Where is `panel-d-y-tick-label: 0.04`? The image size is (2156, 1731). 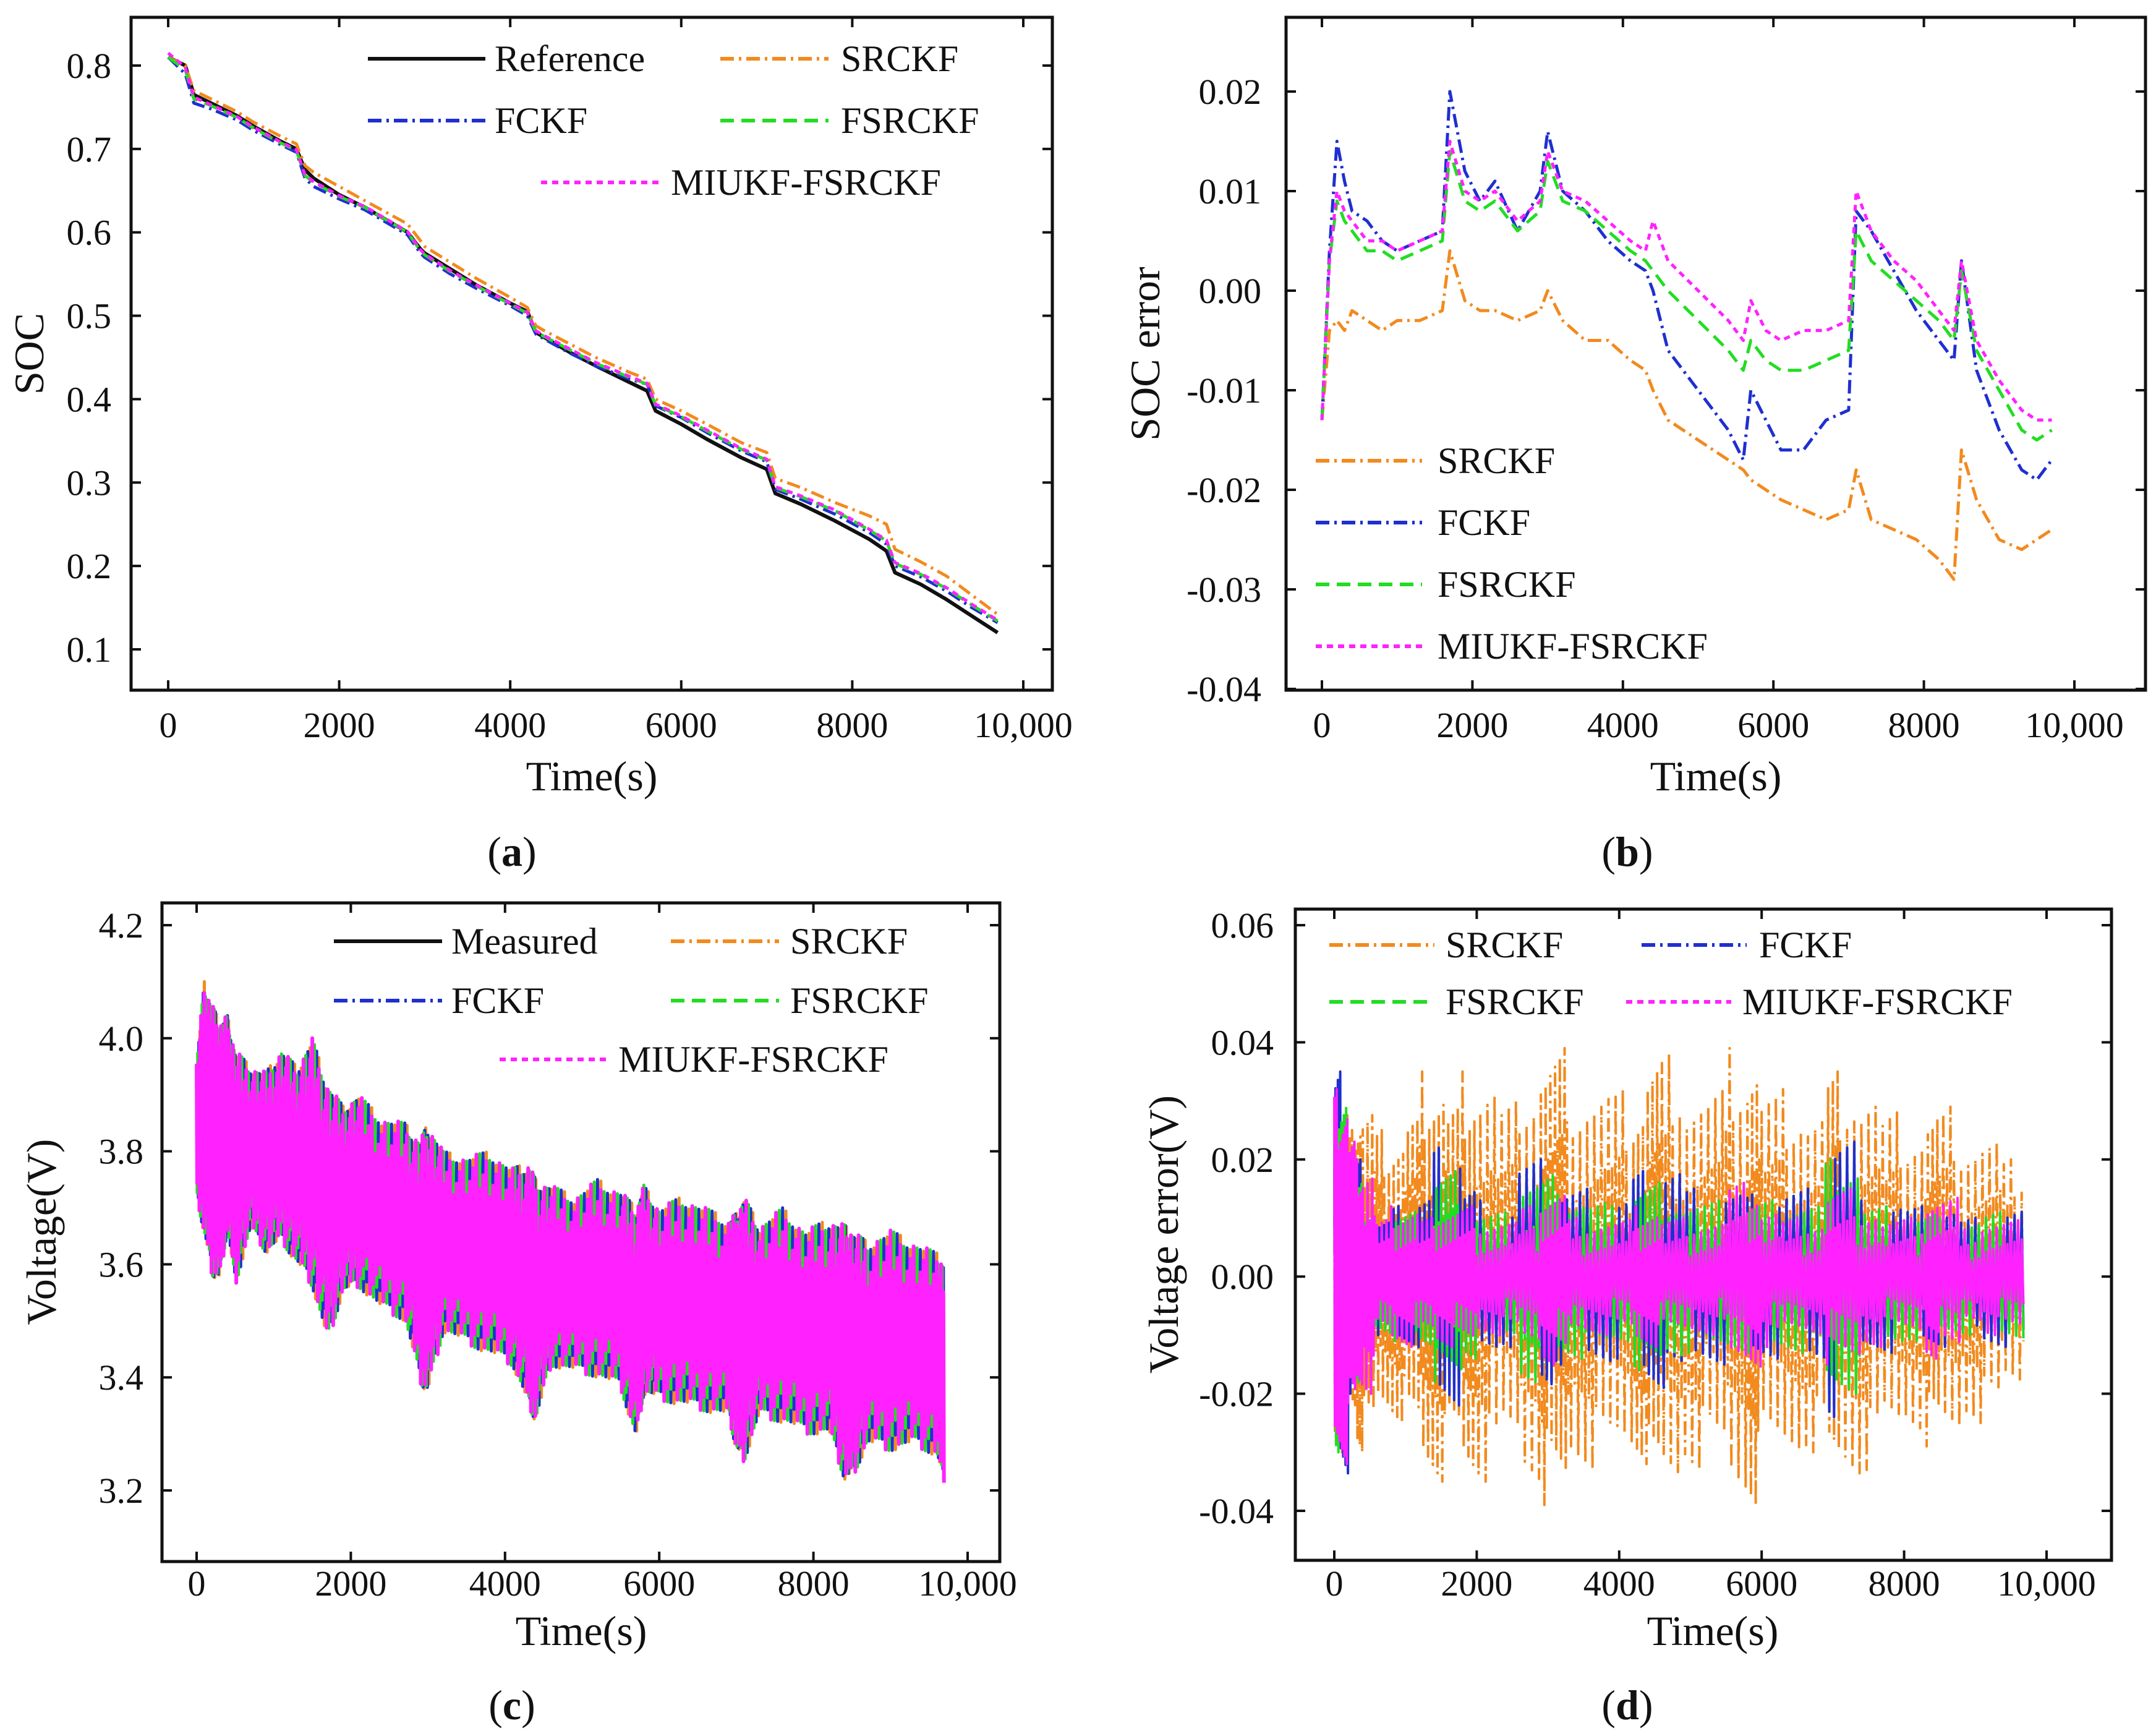 panel-d-y-tick-label: 0.04 is located at coordinates (1242, 1042).